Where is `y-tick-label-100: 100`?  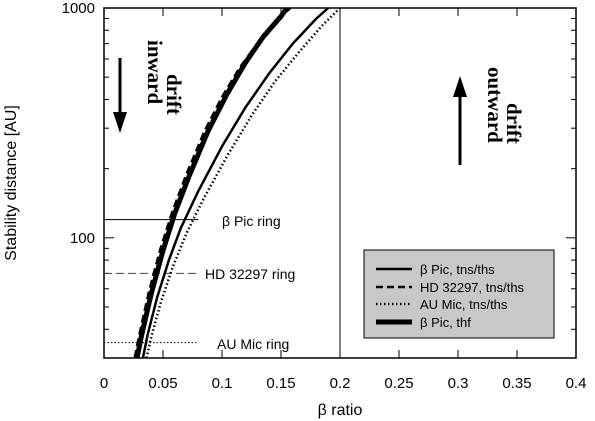 y-tick-label-100: 100 is located at coordinates (82, 238).